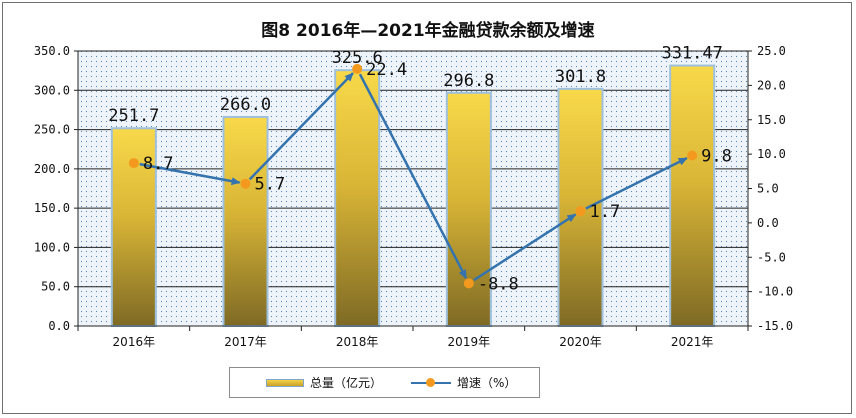 The height and width of the screenshot is (418, 856). What do you see at coordinates (771, 120) in the screenshot?
I see `right-tick-label: 15.0` at bounding box center [771, 120].